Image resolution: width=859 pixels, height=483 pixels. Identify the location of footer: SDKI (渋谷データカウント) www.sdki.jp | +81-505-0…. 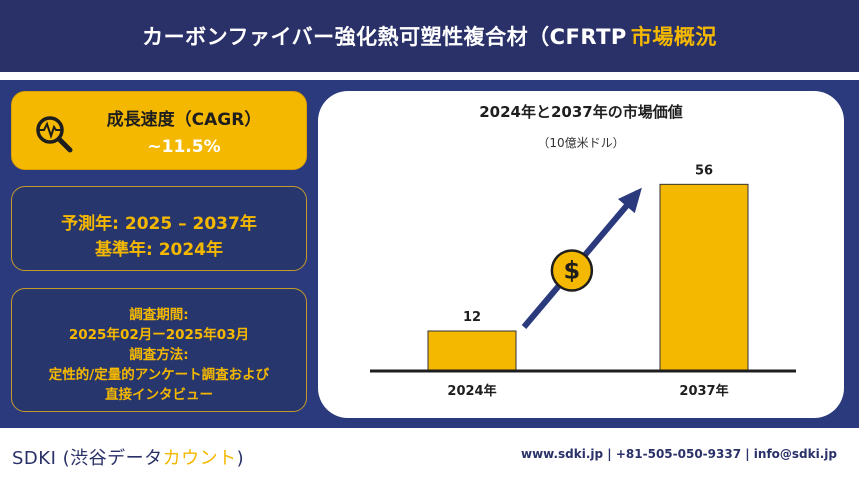
(429, 455).